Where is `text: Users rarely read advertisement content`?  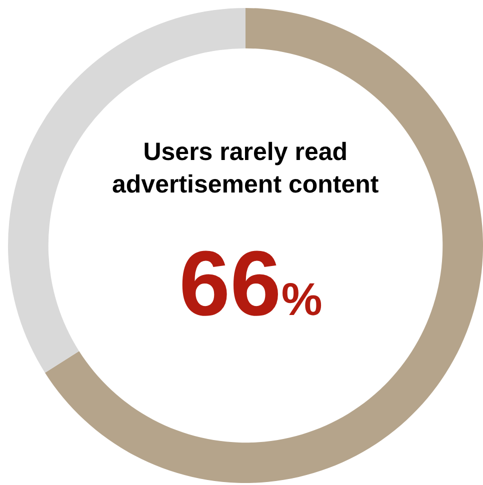
text: Users rarely read advertisement content is located at coordinates (246, 168).